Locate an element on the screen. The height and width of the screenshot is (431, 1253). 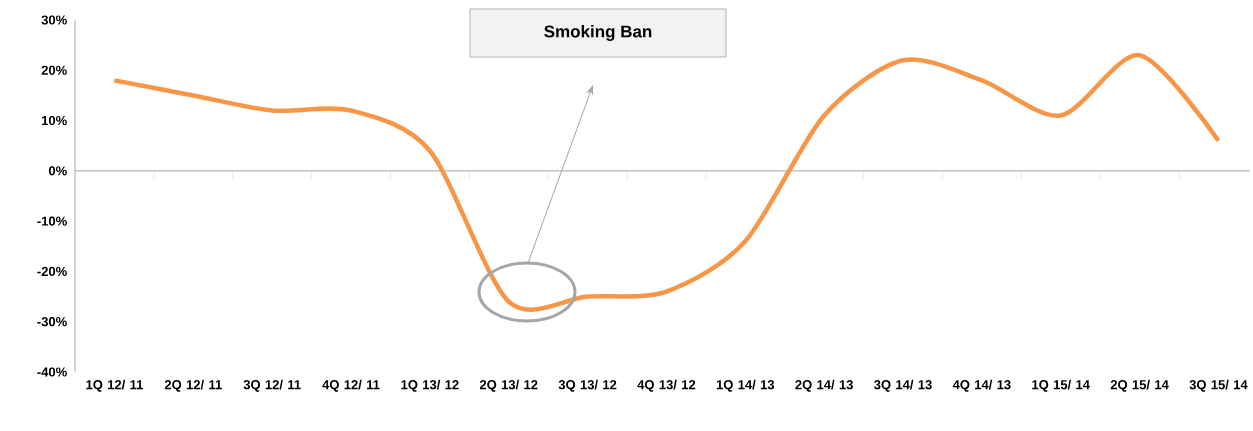
y-tick-label: -10% is located at coordinates (52, 221).